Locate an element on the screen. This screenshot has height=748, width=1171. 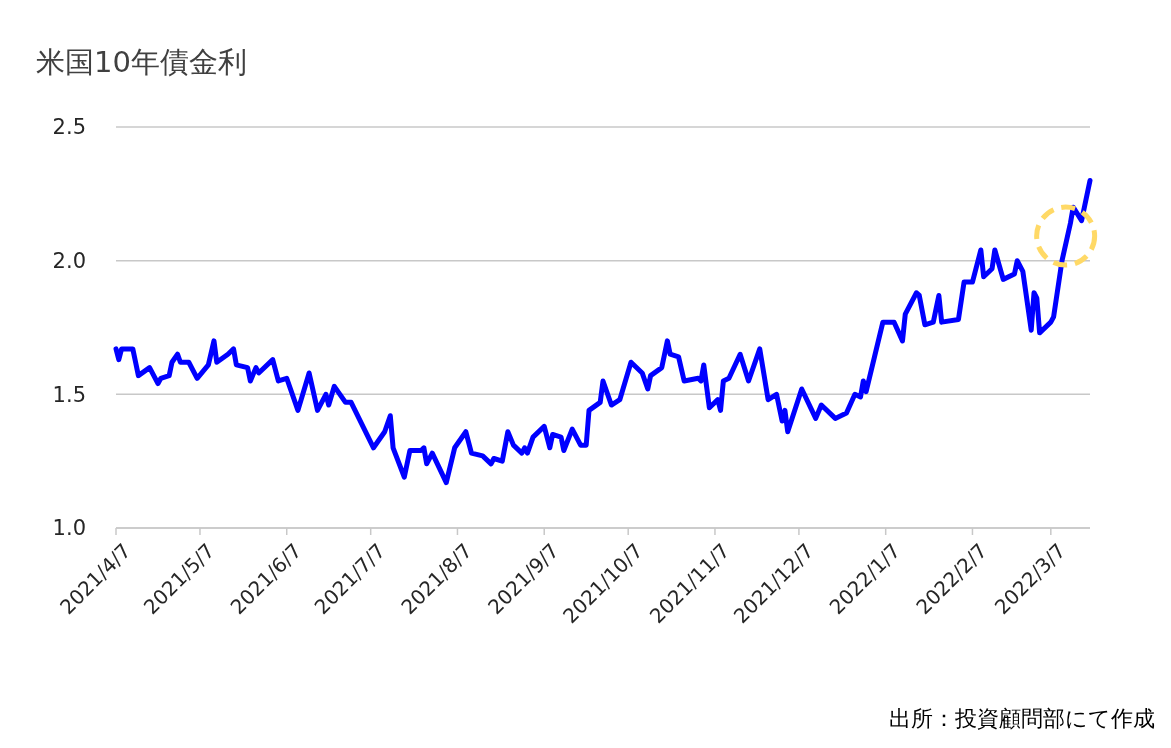
y-tick-label: 2.5 is located at coordinates (69, 127).